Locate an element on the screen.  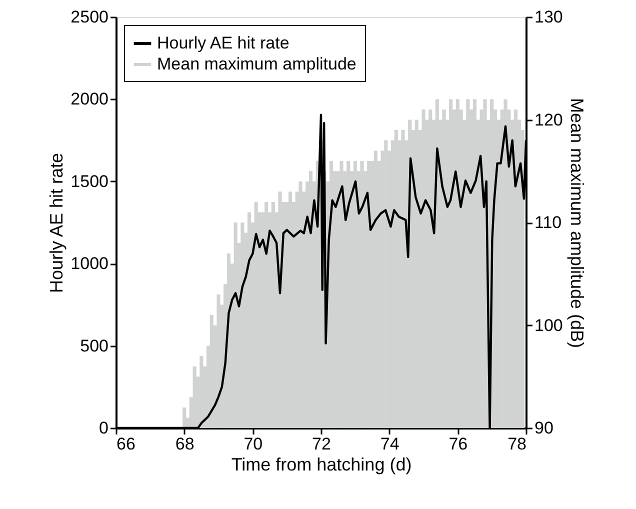
y-tick-label: 1500 is located at coordinates (89, 181).